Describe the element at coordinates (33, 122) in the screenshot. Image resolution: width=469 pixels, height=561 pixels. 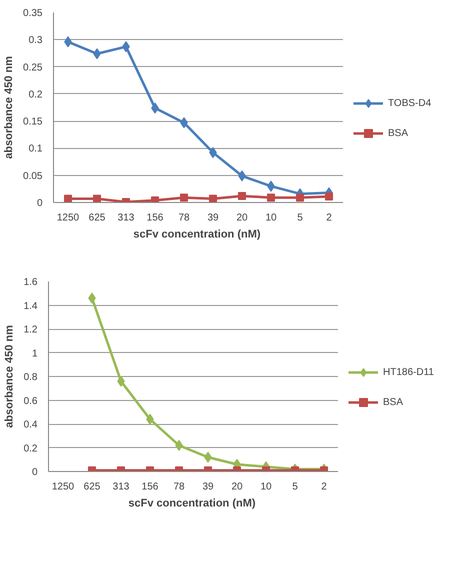
I see `y-tick-label: 0.15` at that location.